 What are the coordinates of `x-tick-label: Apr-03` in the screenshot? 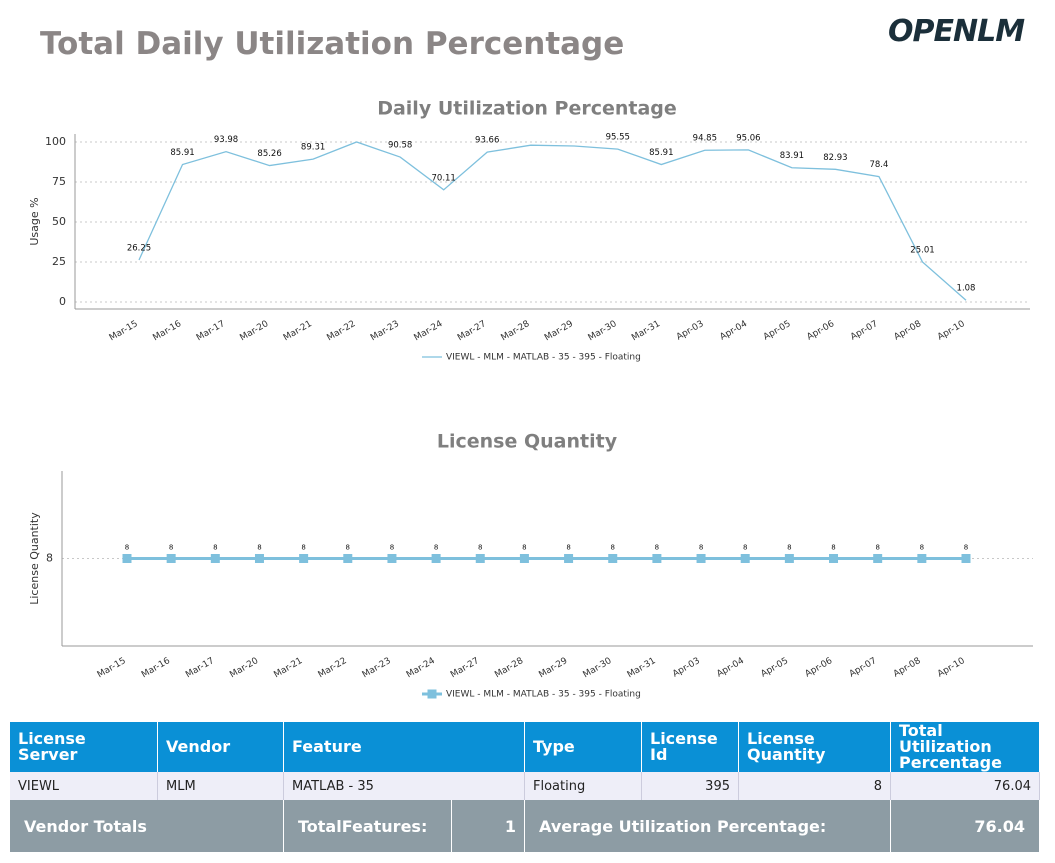 It's located at (690, 331).